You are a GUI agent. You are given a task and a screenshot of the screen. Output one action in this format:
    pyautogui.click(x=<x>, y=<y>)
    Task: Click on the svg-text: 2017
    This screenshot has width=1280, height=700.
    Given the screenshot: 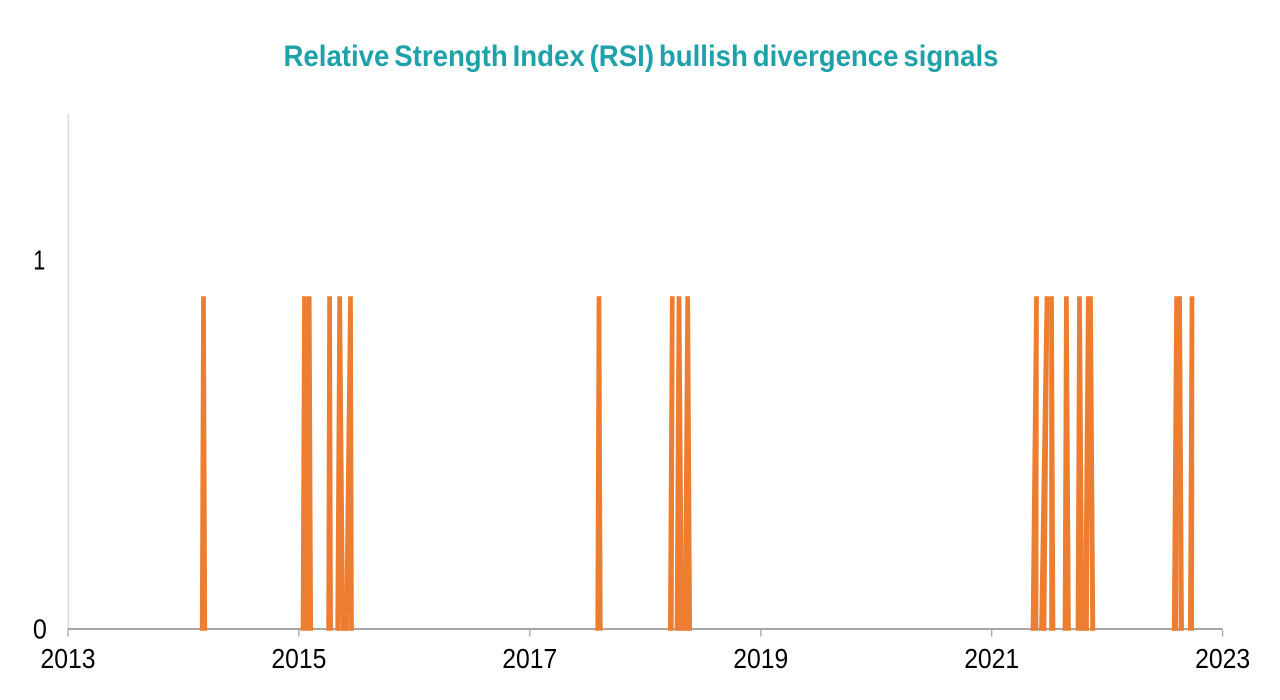 What is the action you would take?
    pyautogui.click(x=529, y=658)
    